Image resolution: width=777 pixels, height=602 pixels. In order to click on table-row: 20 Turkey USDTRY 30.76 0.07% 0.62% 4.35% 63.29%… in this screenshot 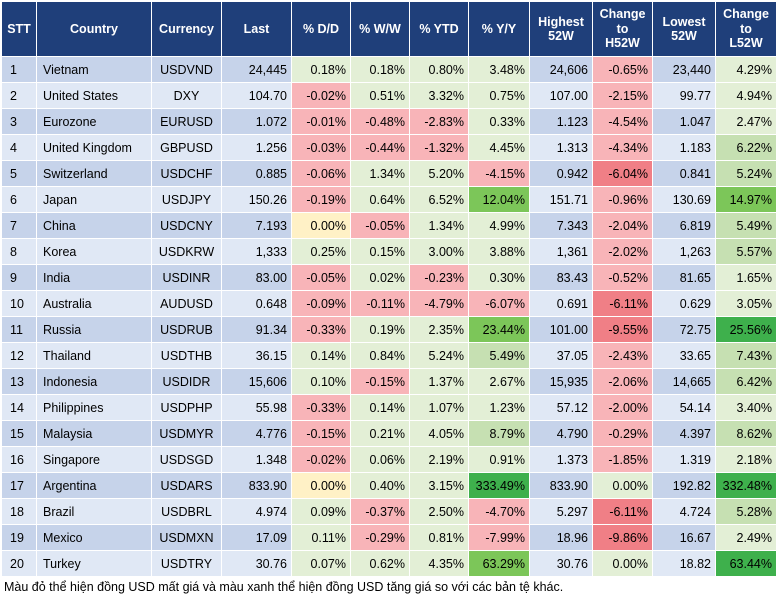, I will do `click(389, 563)`.